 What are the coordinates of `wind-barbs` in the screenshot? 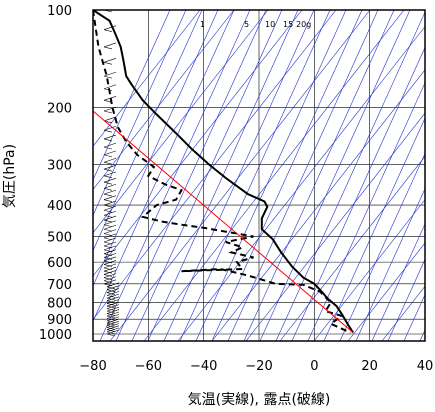 It's located at (111, 173).